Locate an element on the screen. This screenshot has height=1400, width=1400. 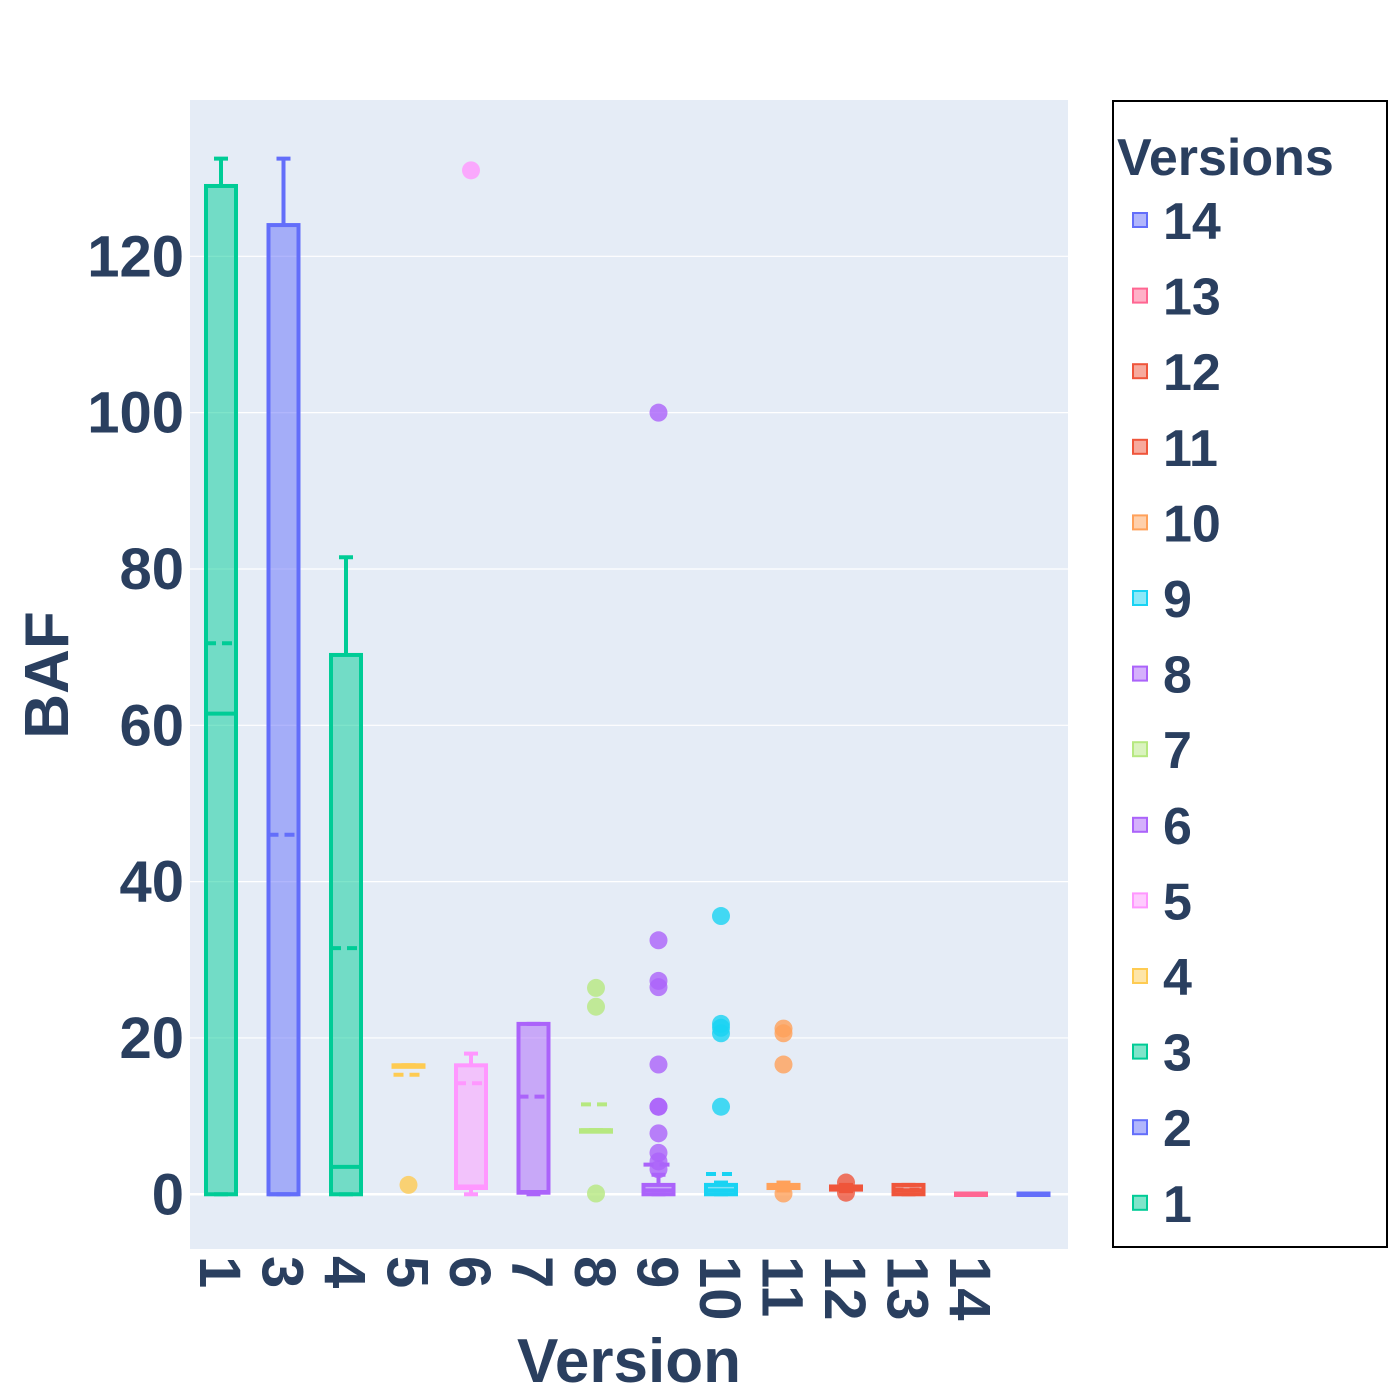
legend-label: 13 is located at coordinates (1192, 298).